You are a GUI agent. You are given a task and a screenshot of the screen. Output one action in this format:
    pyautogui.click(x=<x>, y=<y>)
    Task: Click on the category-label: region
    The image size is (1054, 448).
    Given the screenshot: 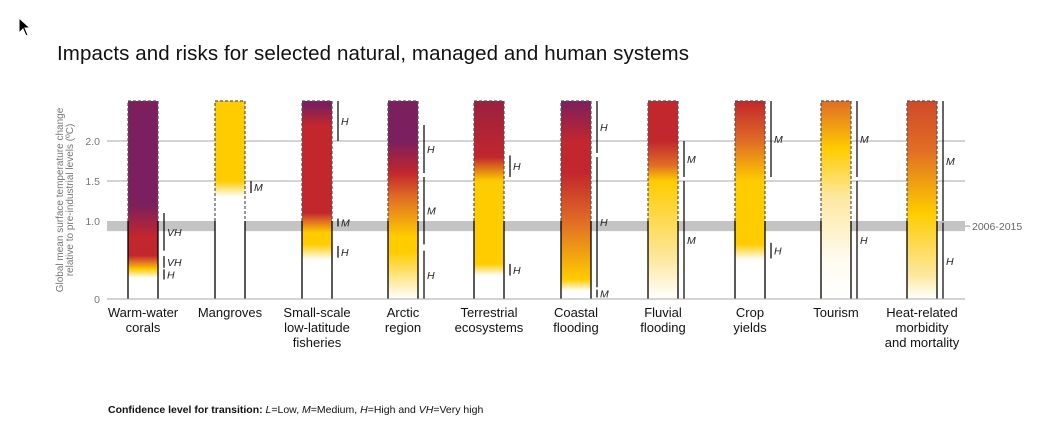 What is the action you would take?
    pyautogui.click(x=403, y=327)
    